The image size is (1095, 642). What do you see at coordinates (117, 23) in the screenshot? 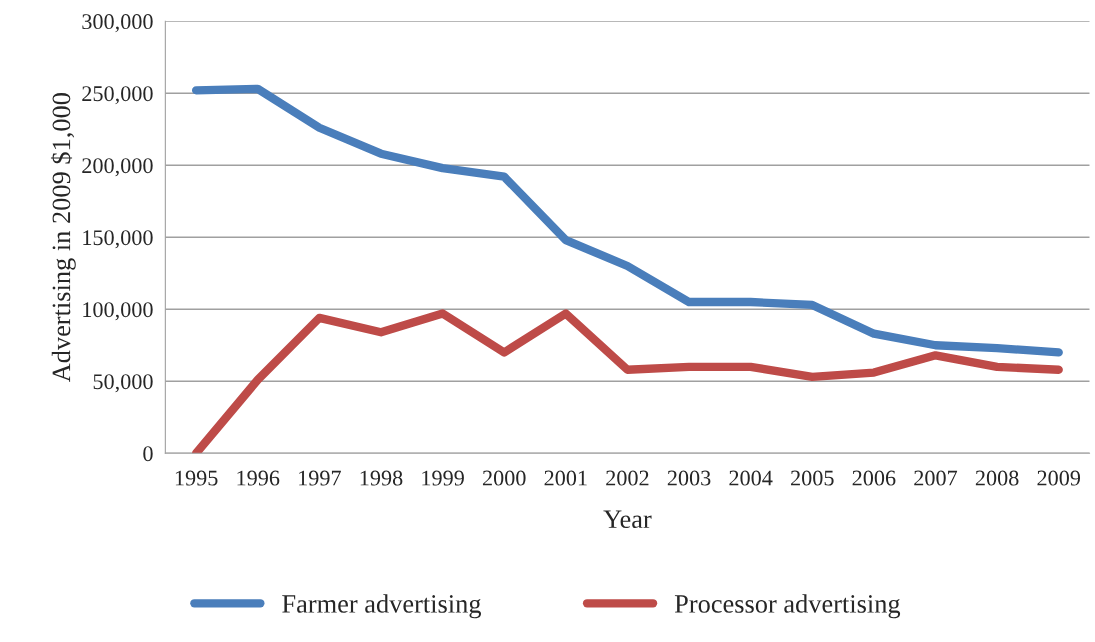
I see `y-tick-label: 300,000` at bounding box center [117, 23].